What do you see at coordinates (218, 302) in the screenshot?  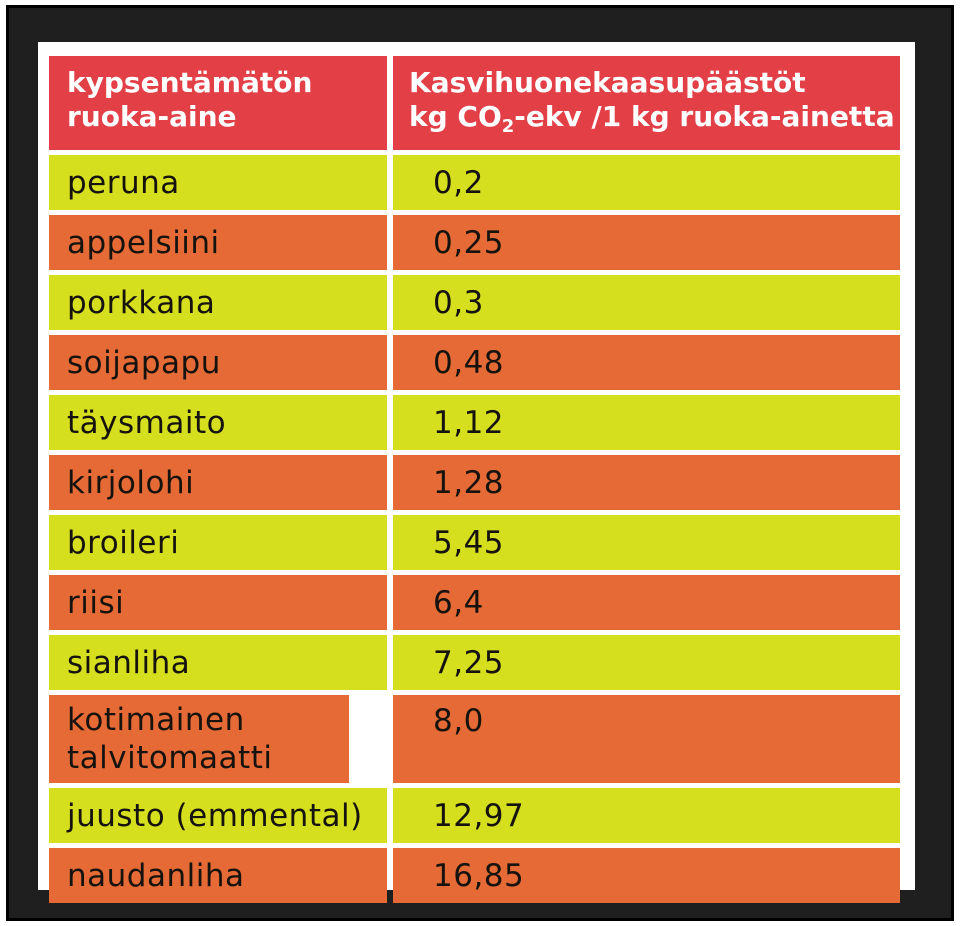 I see `food-name: porkkana` at bounding box center [218, 302].